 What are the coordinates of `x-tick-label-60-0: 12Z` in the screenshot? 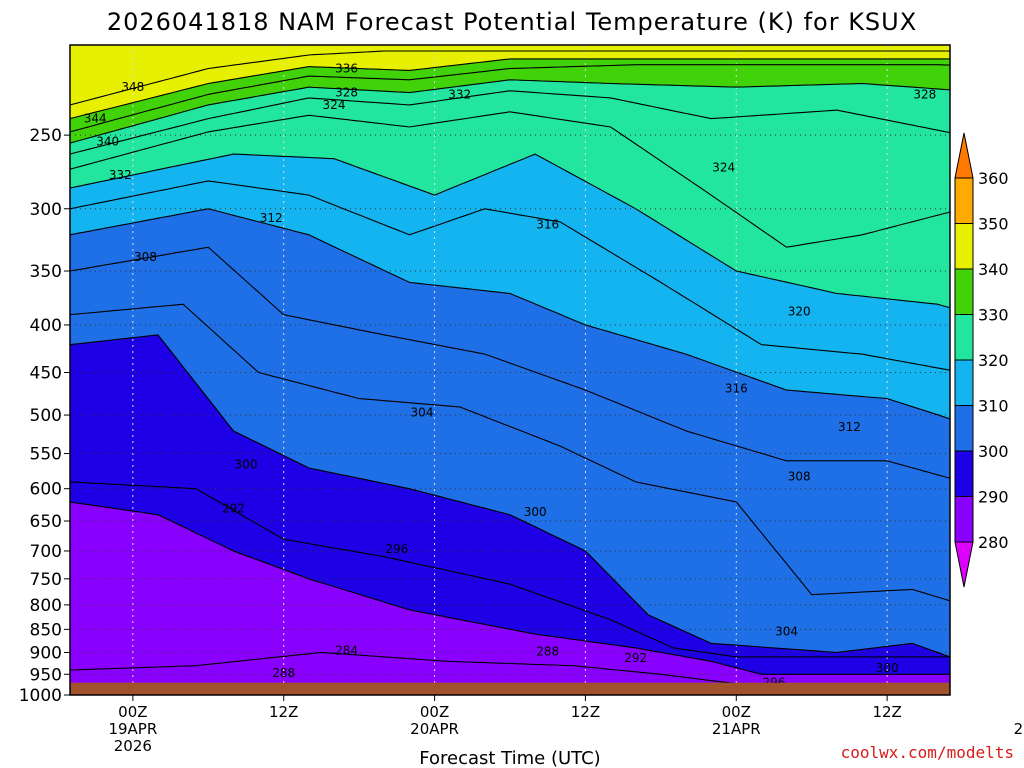 It's located at (886, 712).